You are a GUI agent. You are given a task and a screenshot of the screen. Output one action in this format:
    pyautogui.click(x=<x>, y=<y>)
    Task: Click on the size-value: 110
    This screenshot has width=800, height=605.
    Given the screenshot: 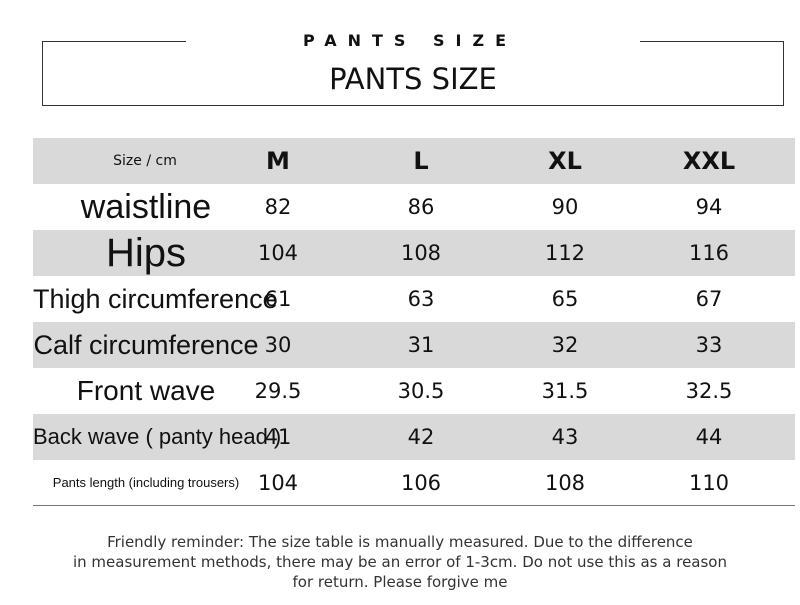 What is the action you would take?
    pyautogui.click(x=709, y=483)
    